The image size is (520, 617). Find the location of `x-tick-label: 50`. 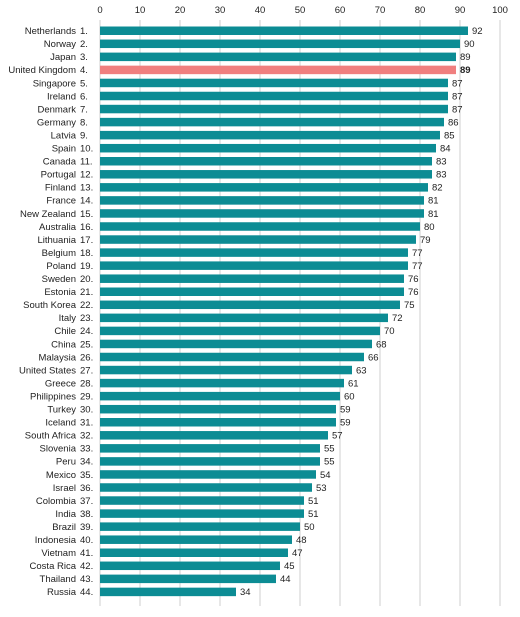

x-tick-label: 50 is located at coordinates (300, 10).